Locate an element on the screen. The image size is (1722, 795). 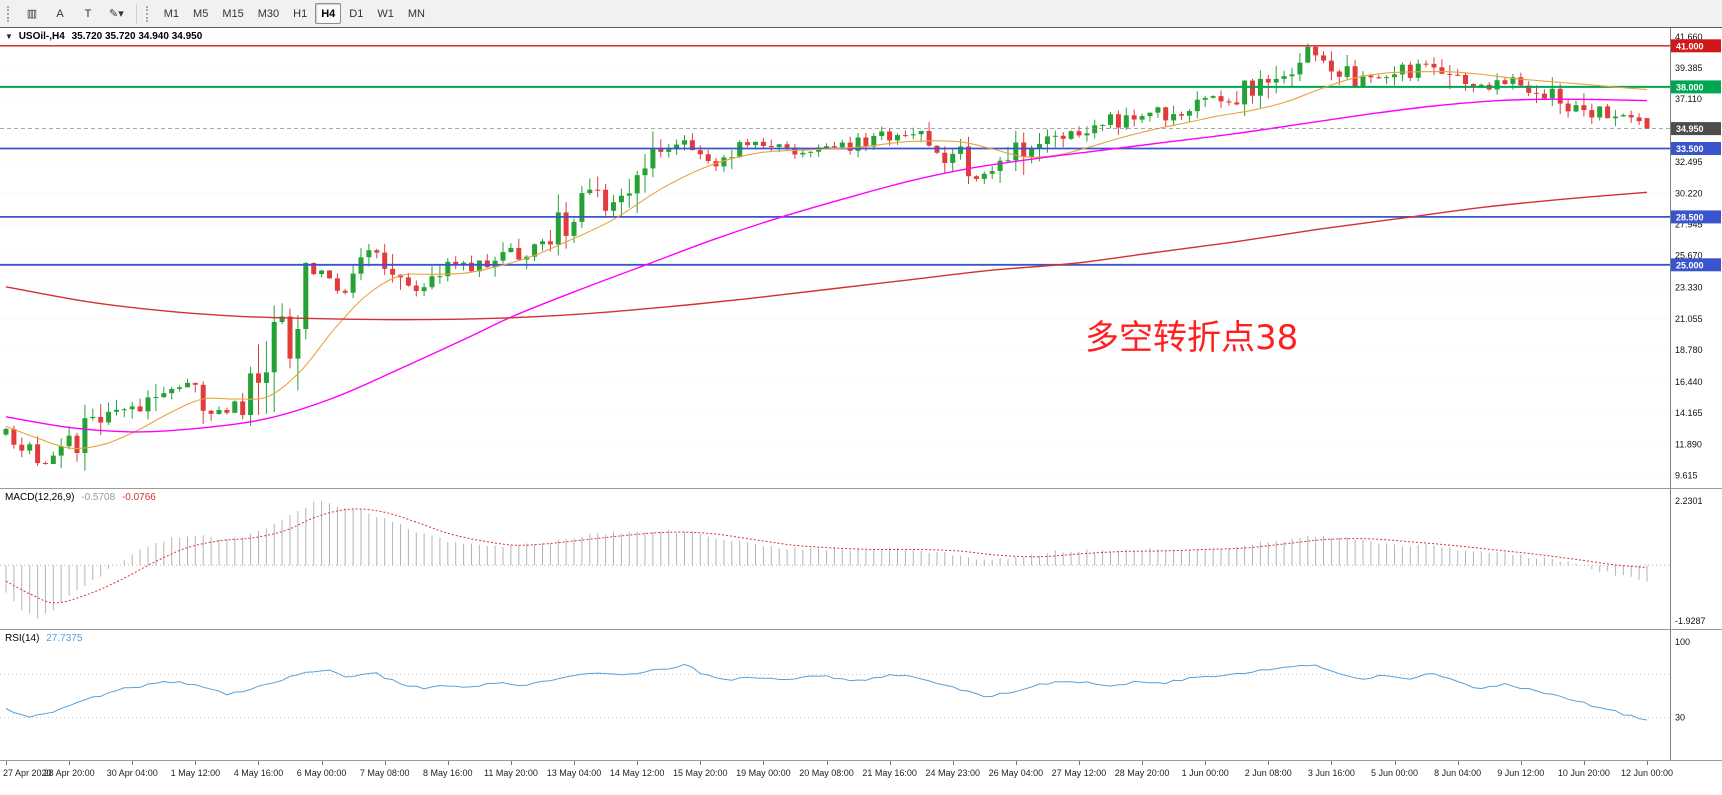
annotation-text: 多空转折点38 is located at coordinates (1192, 338).